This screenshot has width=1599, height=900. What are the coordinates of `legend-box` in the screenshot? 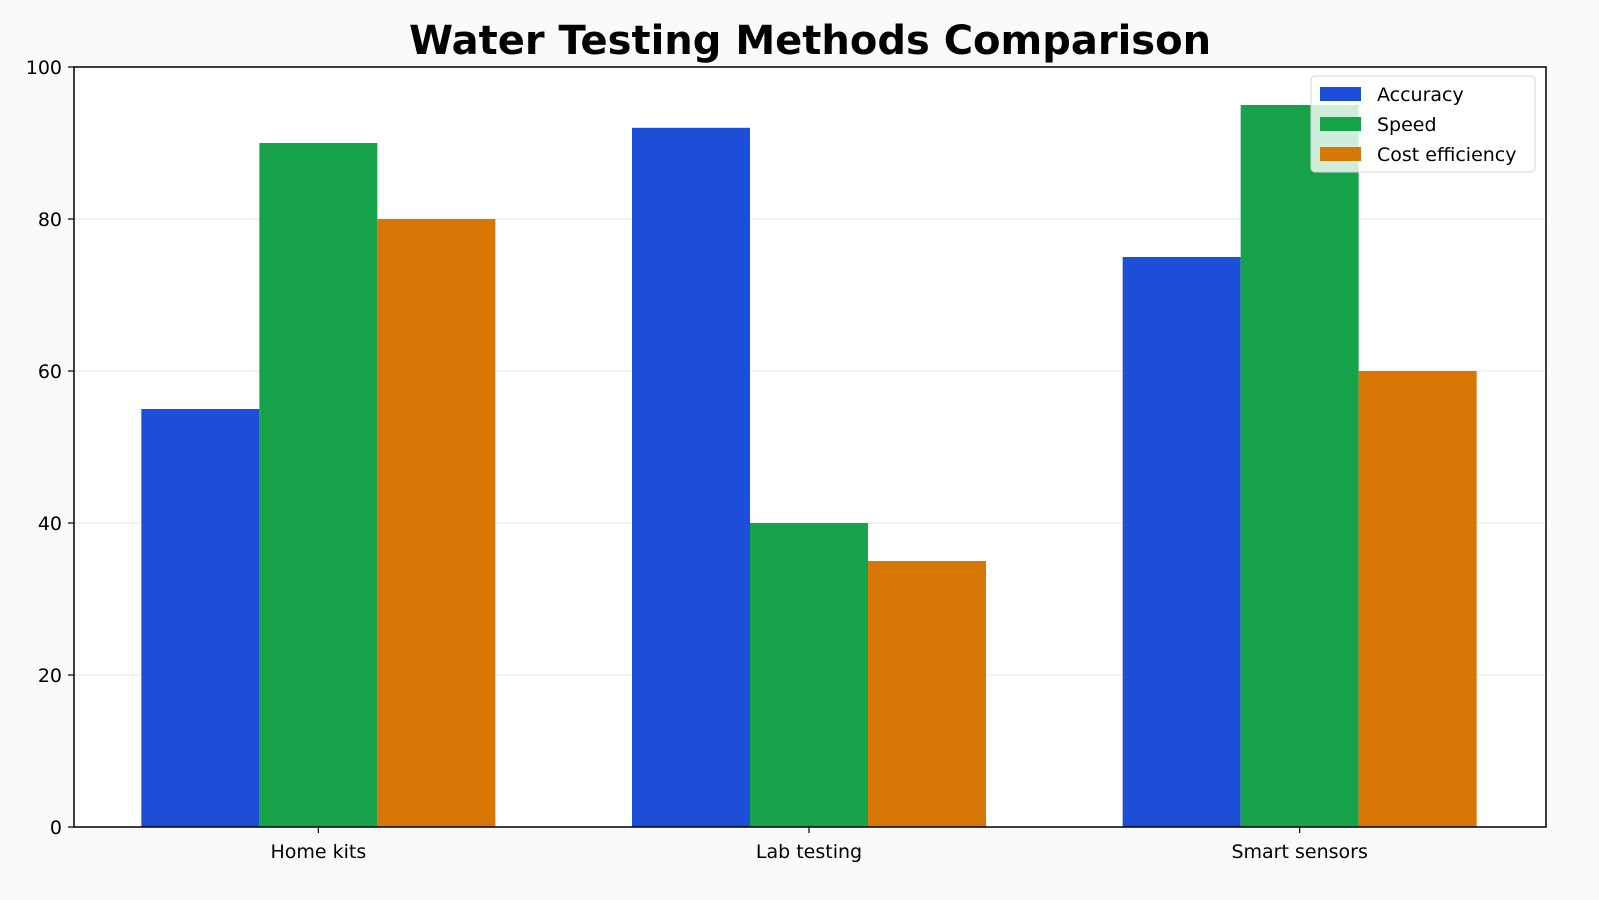 It's located at (1423, 124).